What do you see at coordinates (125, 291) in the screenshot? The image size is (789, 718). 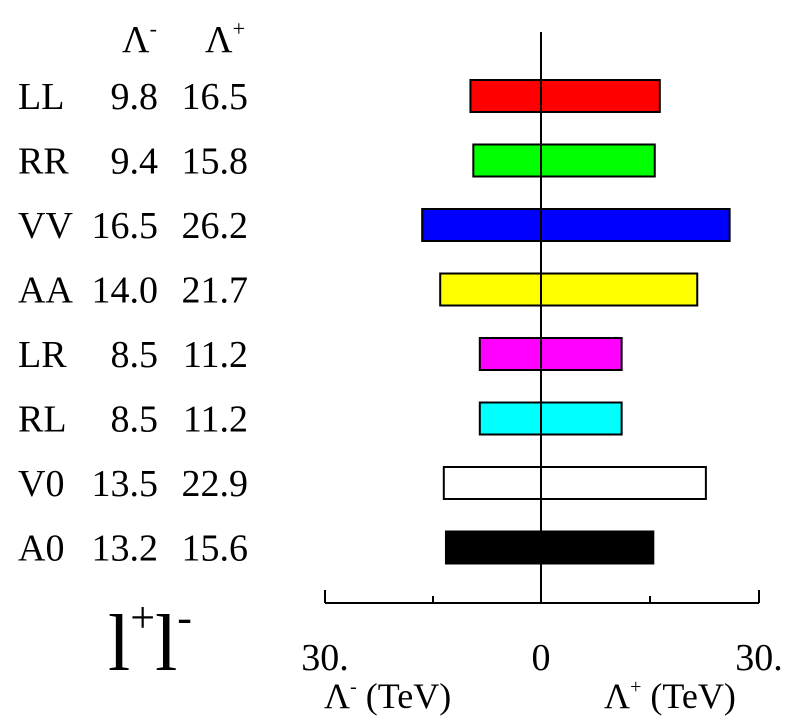 I see `lambda-minus-value: 14.0` at bounding box center [125, 291].